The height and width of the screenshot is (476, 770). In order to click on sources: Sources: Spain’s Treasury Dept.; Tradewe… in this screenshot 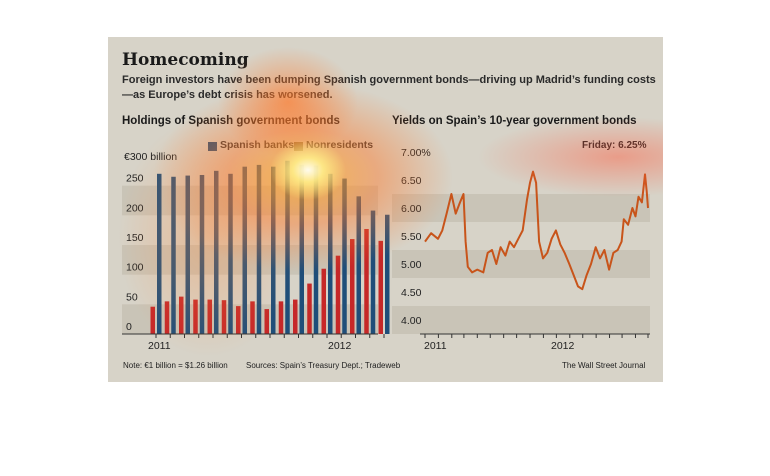, I will do `click(323, 365)`.